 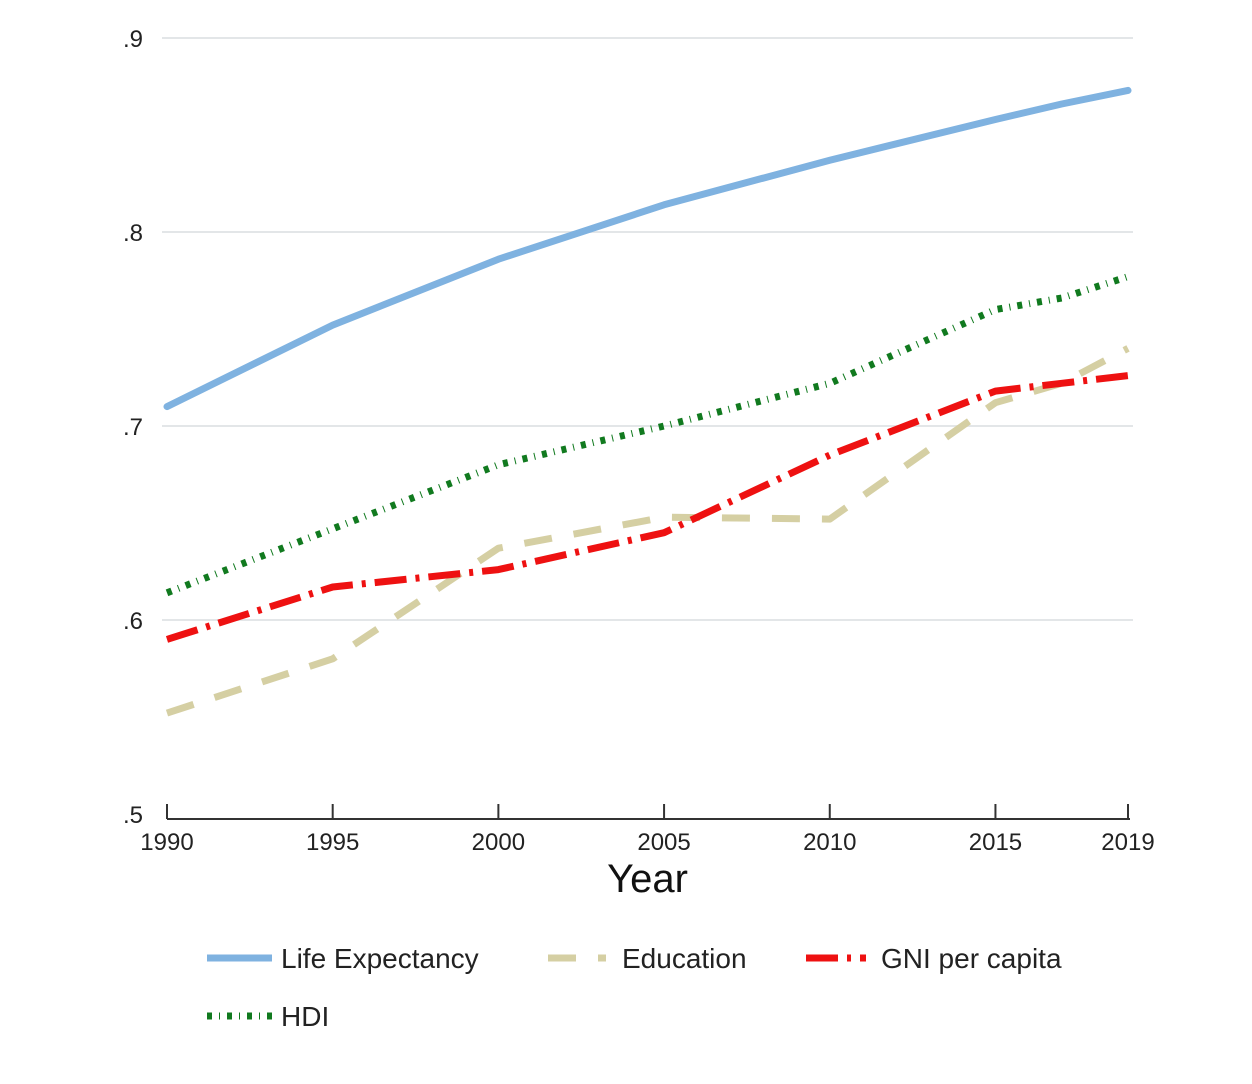 I want to click on x-tick-label: 2019, so click(x=1127, y=842).